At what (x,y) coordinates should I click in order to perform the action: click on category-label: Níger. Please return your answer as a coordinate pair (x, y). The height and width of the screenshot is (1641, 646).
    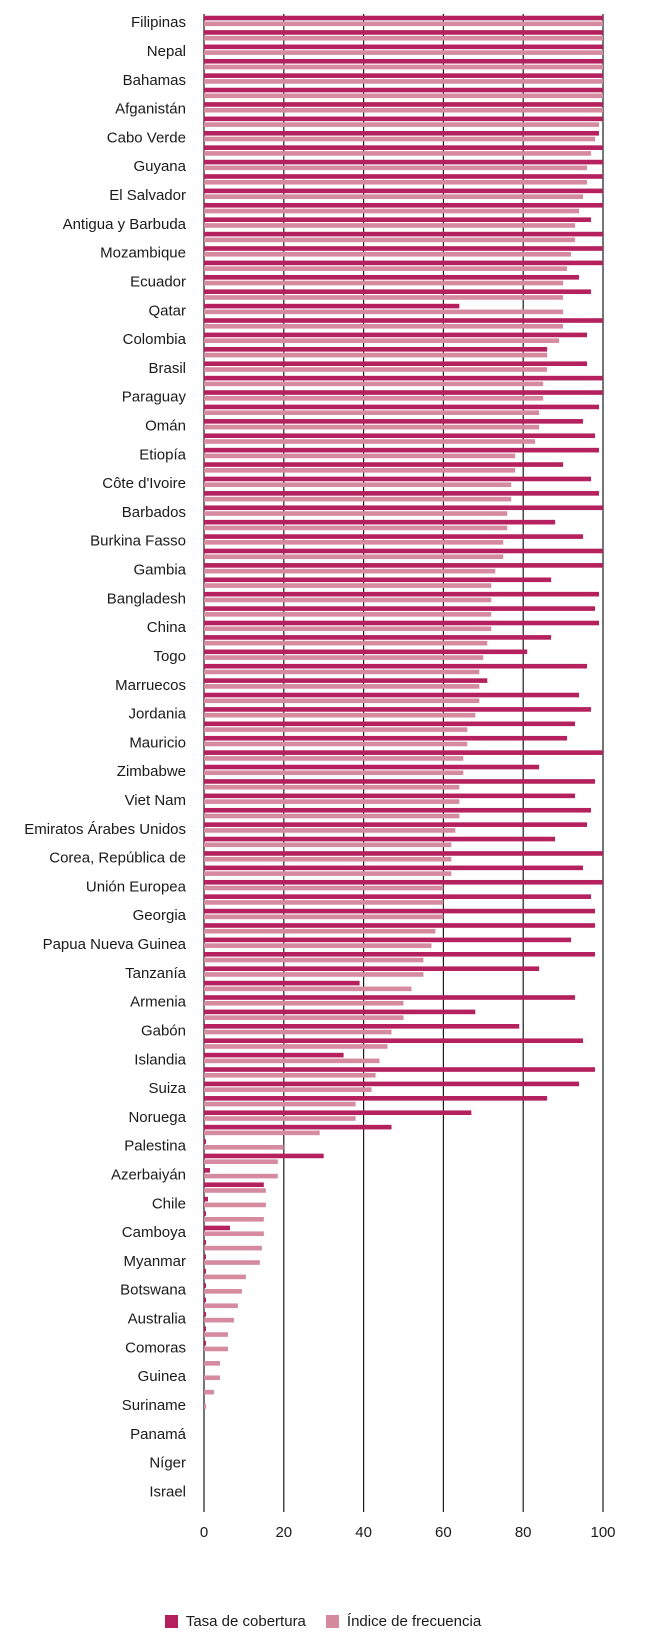
    Looking at the image, I should click on (167, 1463).